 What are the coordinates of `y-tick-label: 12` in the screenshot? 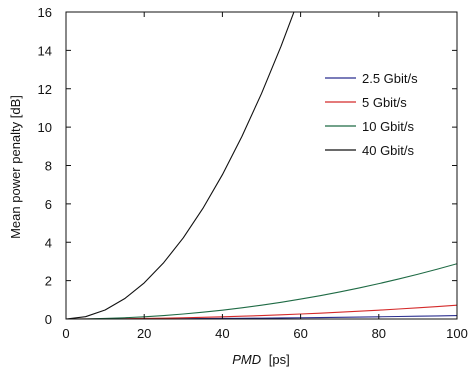 It's located at (45, 89).